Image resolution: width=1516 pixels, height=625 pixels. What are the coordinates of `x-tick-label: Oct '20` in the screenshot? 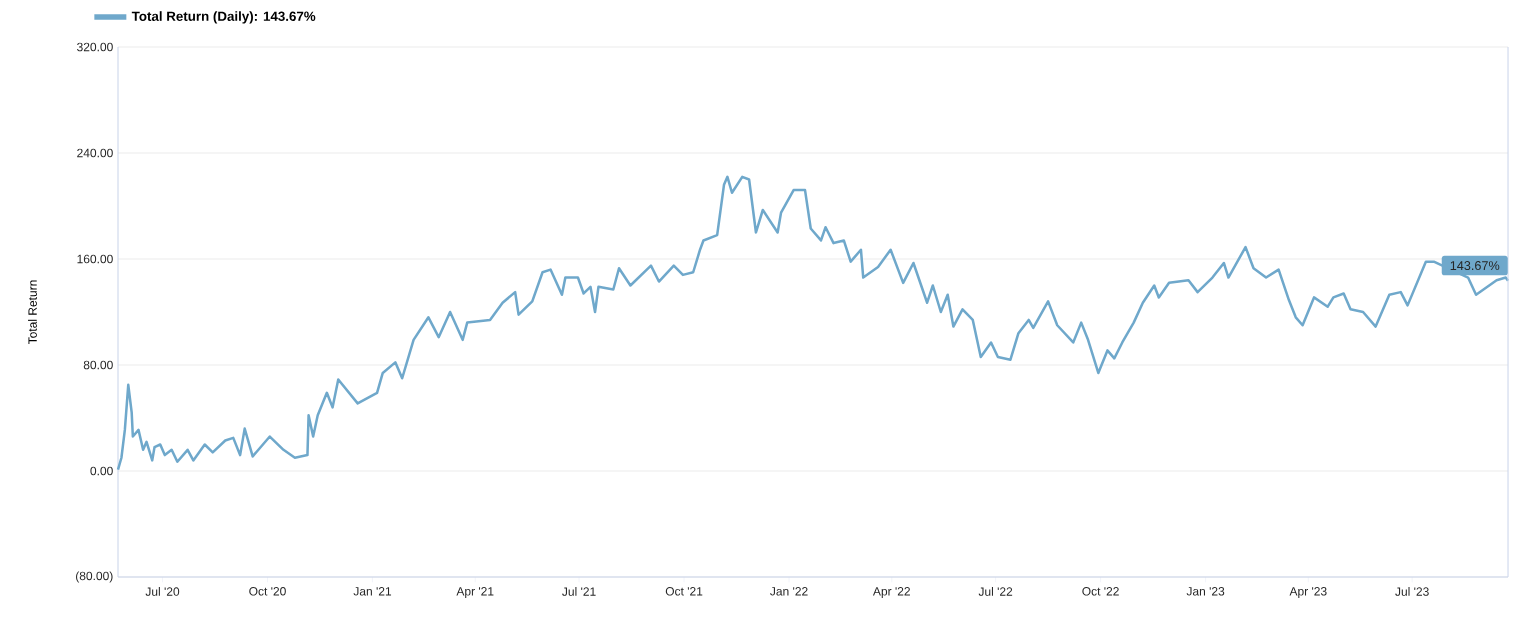 It's located at (267, 591).